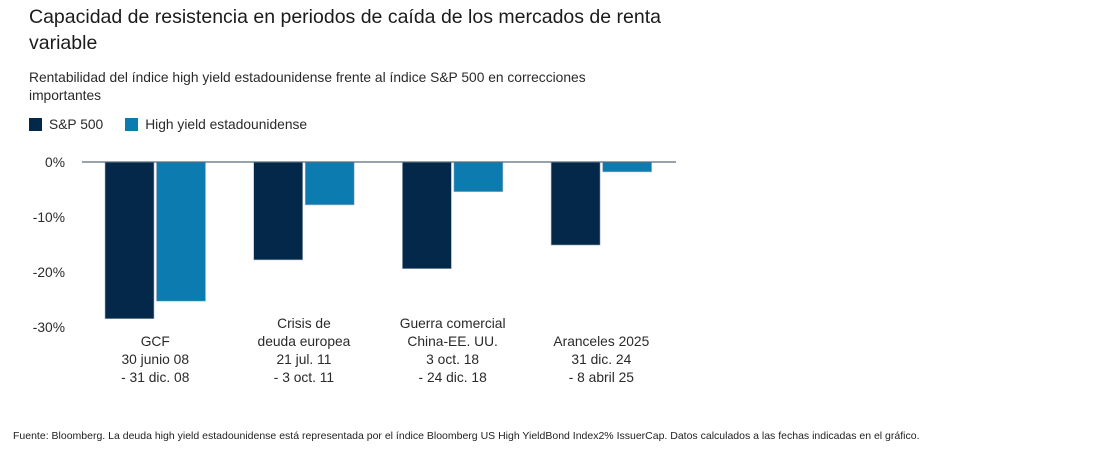 Image resolution: width=1100 pixels, height=453 pixels. Describe the element at coordinates (155, 377) in the screenshot. I see `x-category-label: - 31 dic. 08` at that location.